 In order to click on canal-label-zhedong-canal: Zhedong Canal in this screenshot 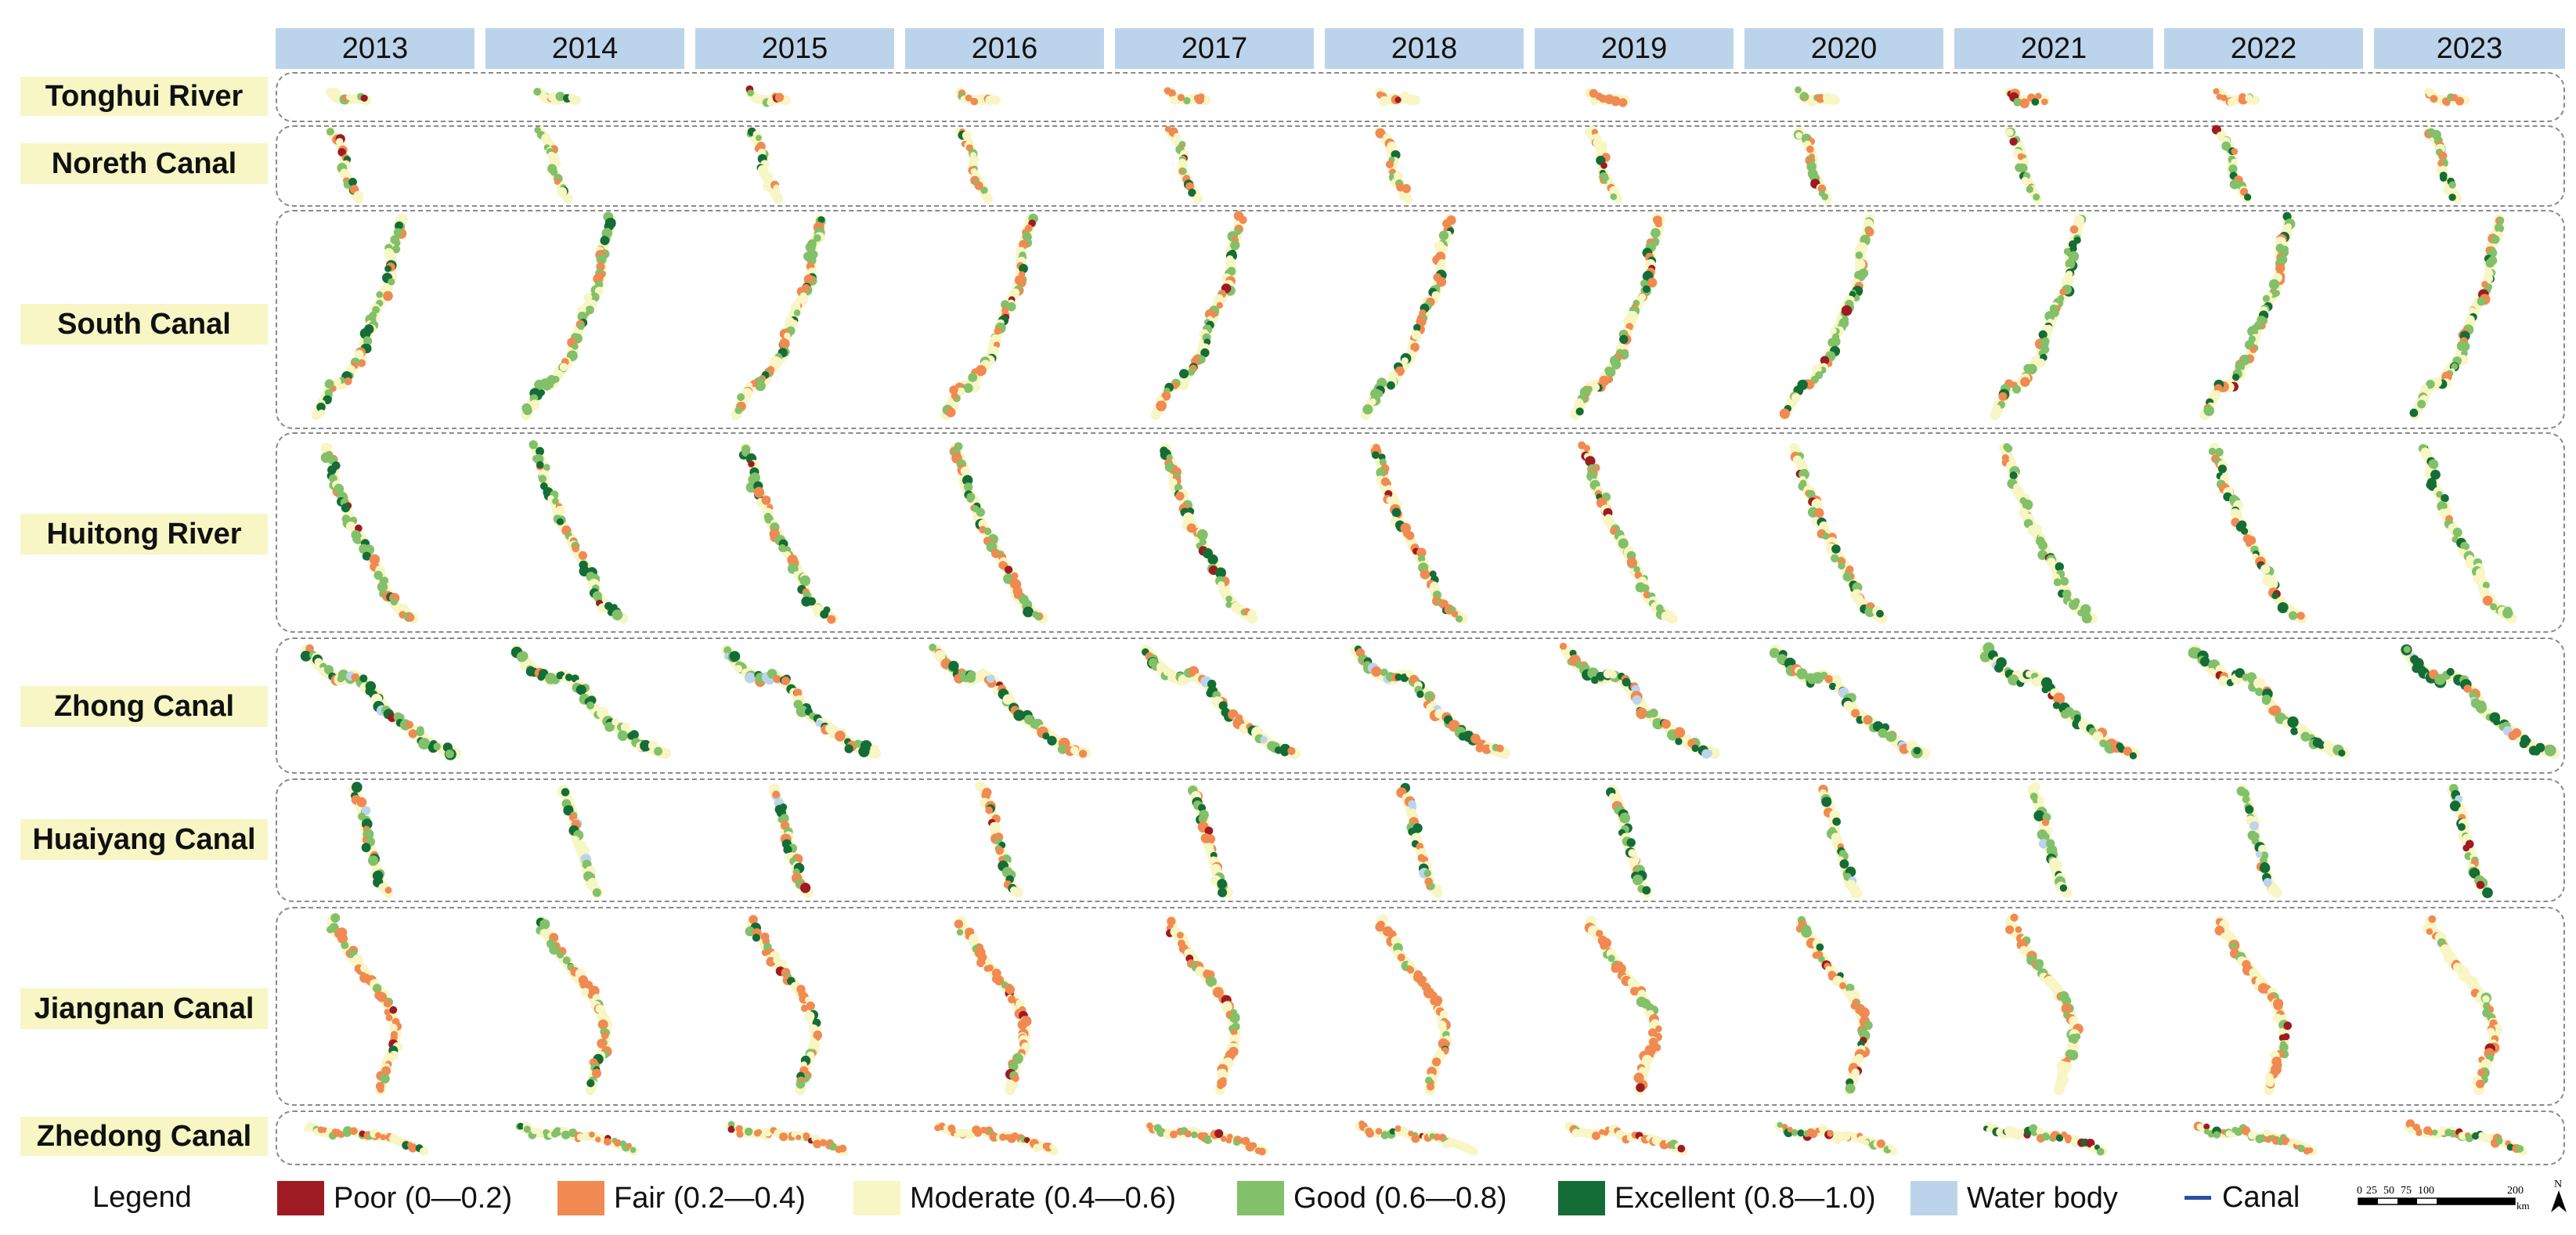, I will do `click(144, 1136)`.